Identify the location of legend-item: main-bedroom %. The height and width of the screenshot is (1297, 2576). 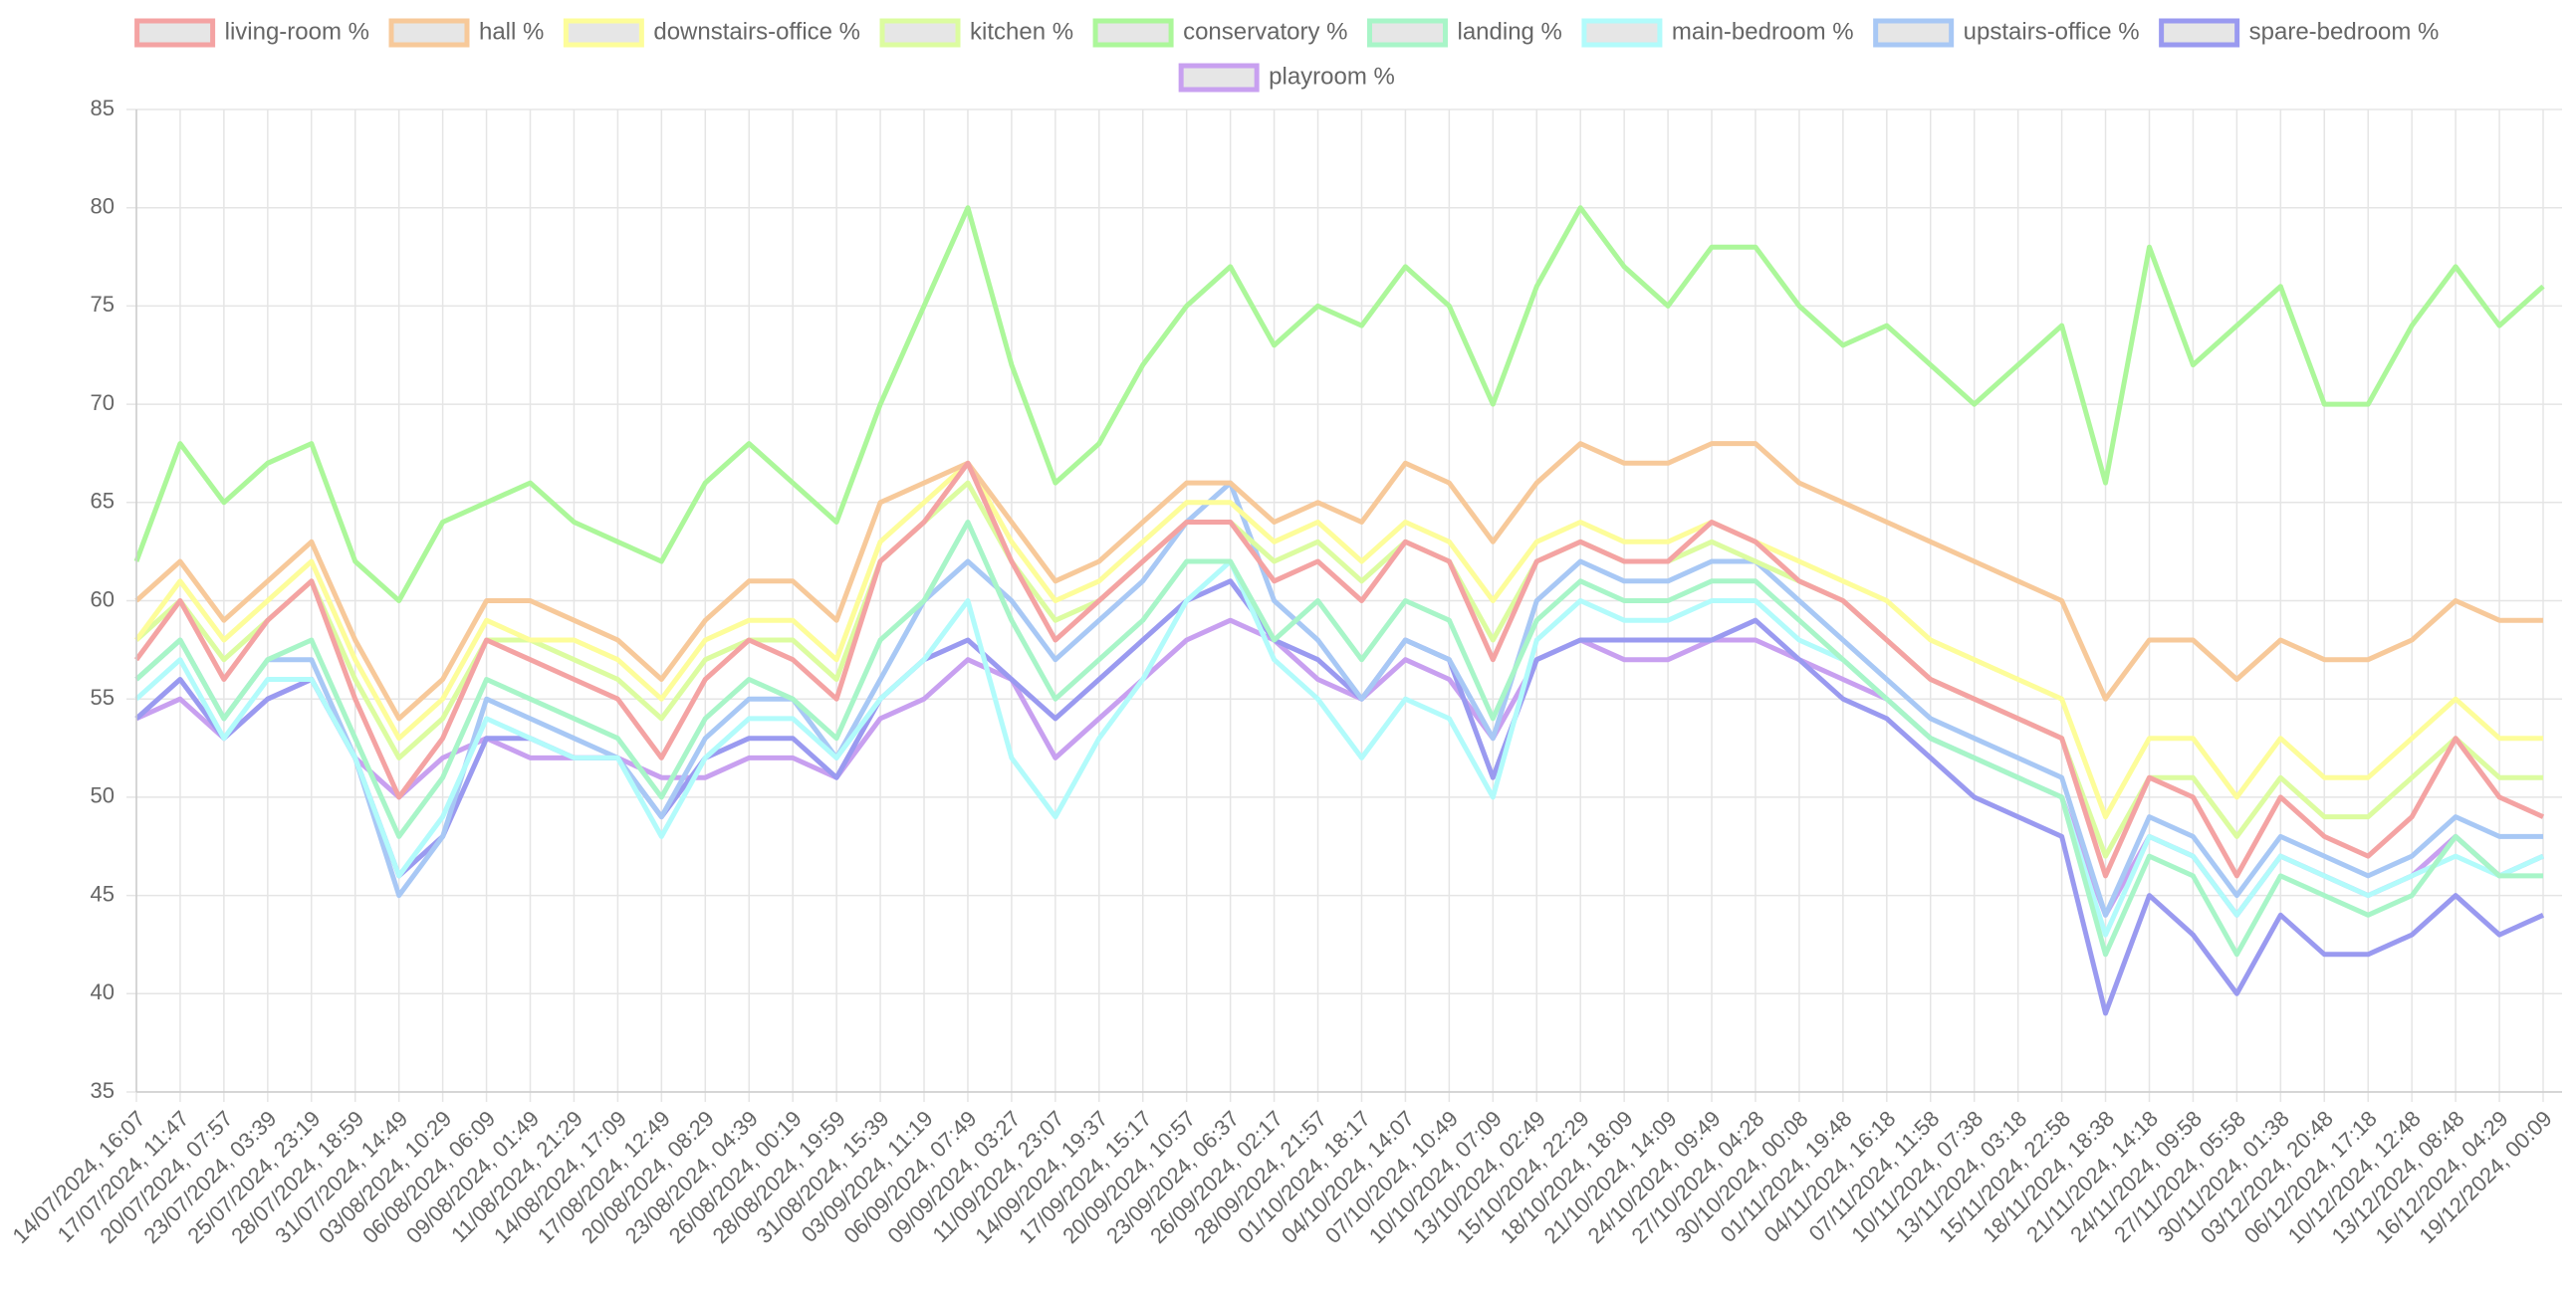
(1717, 33).